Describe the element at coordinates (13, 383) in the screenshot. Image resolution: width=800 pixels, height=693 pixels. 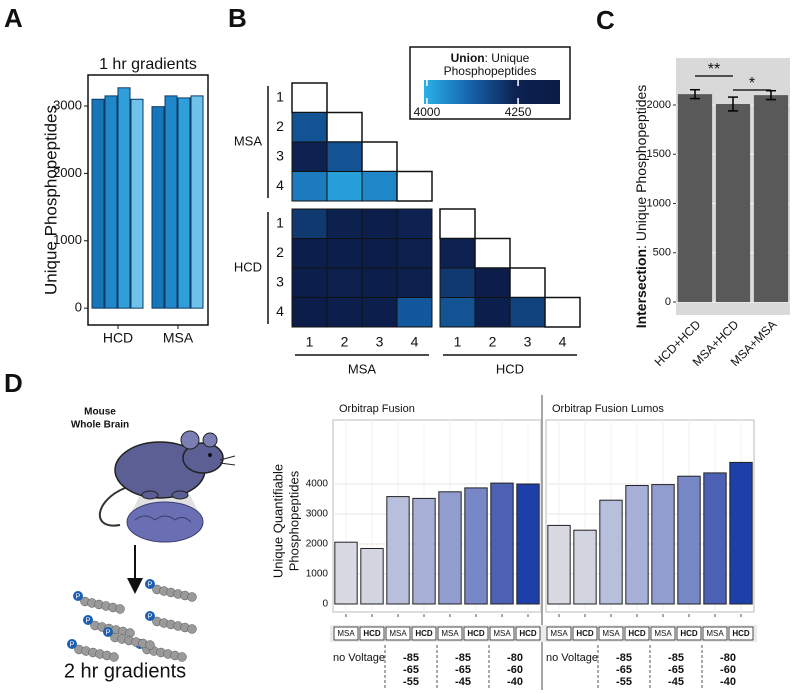
I see `panel-label: D` at that location.